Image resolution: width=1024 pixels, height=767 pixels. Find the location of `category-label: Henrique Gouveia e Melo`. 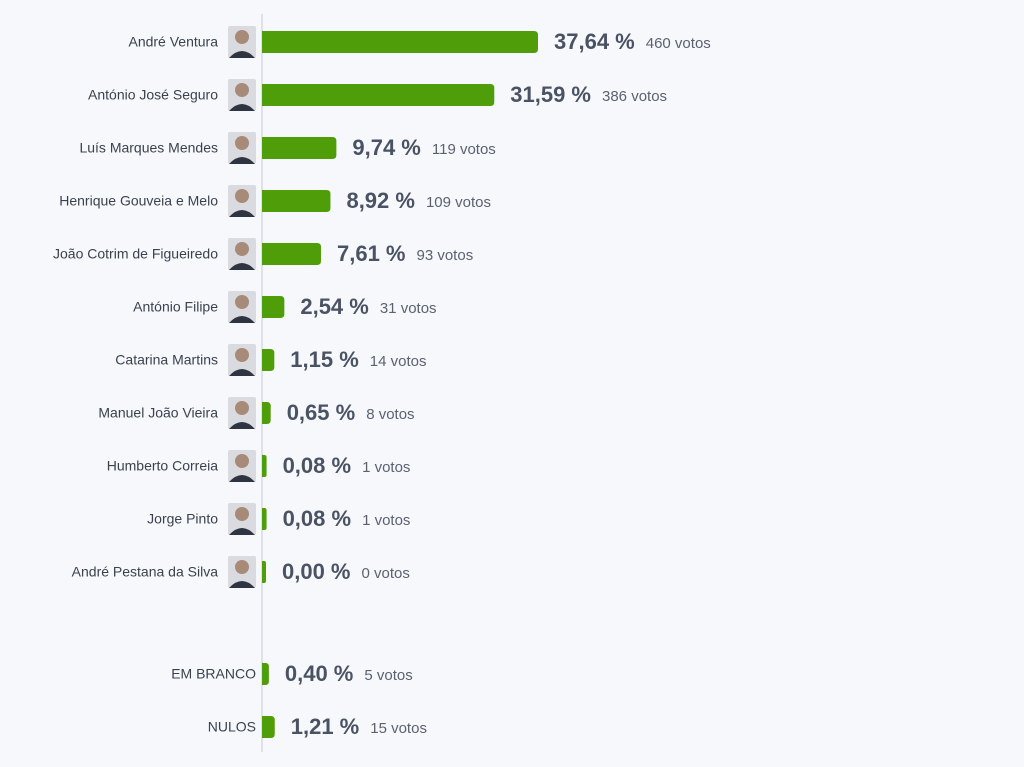

category-label: Henrique Gouveia e Melo is located at coordinates (138, 201).